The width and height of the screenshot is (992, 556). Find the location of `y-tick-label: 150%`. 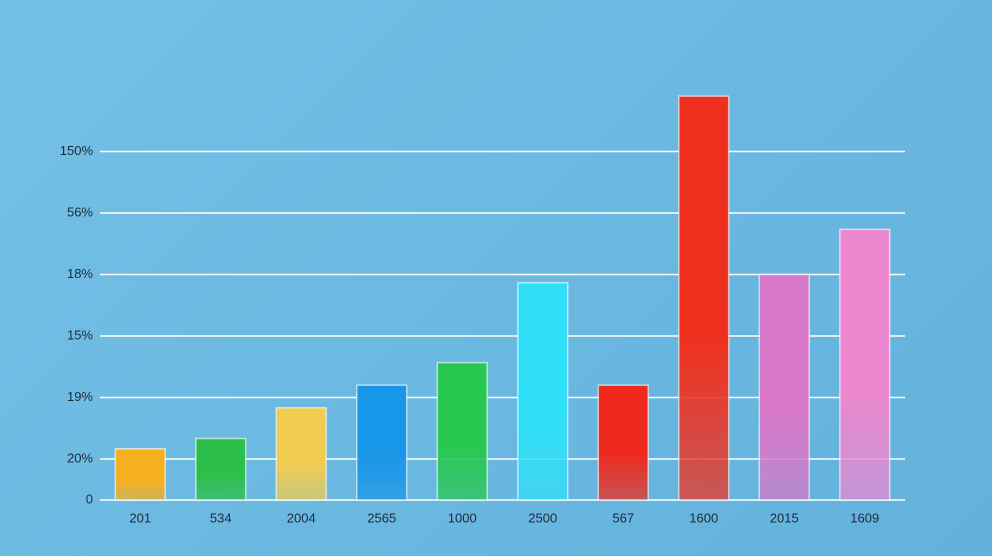

y-tick-label: 150% is located at coordinates (77, 150).